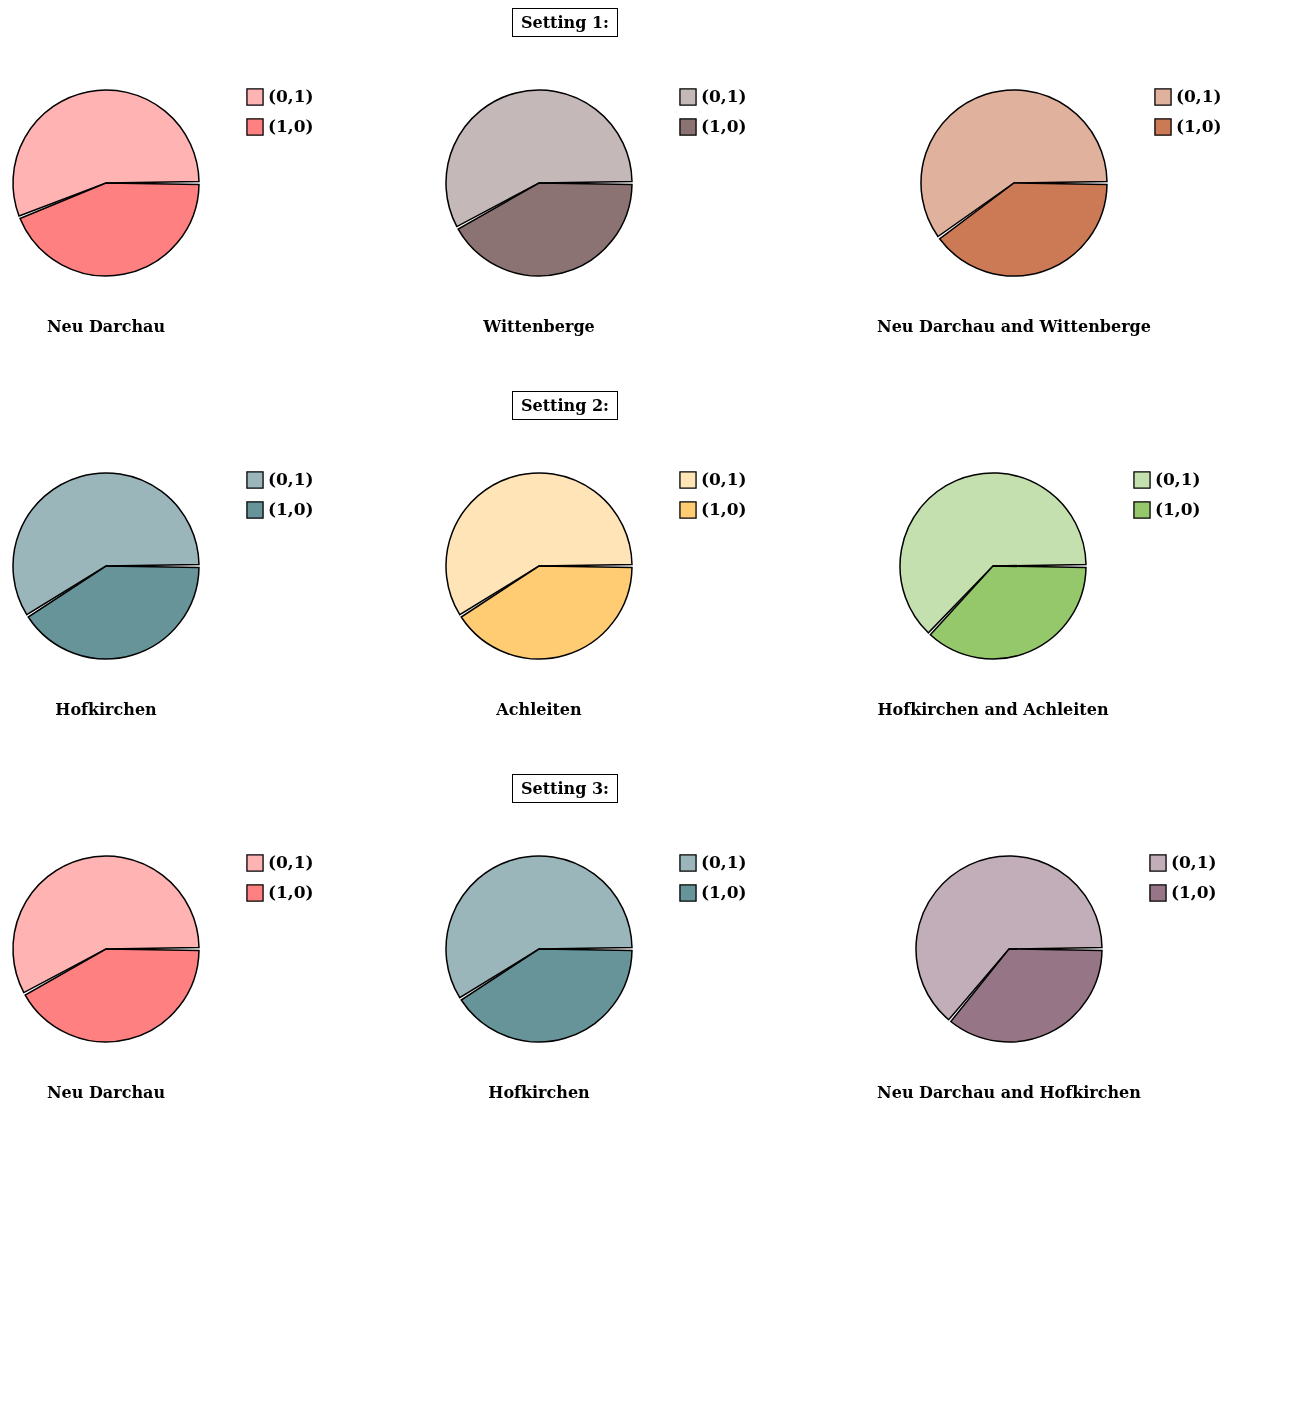 The width and height of the screenshot is (1289, 1402). Describe the element at coordinates (1013, 326) in the screenshot. I see `text: Neu Darchau and Wittenberge` at that location.